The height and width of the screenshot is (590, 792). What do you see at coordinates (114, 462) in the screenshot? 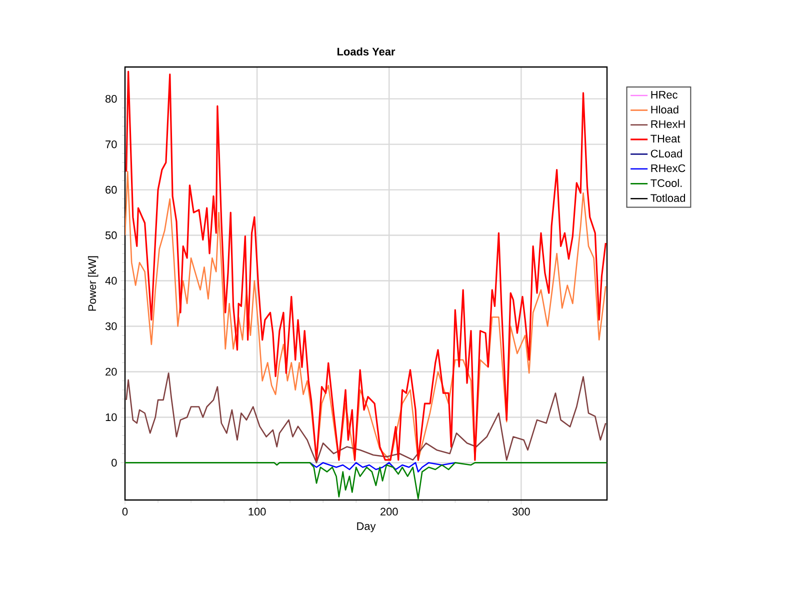
I see `y-tick-label: 0` at bounding box center [114, 462].